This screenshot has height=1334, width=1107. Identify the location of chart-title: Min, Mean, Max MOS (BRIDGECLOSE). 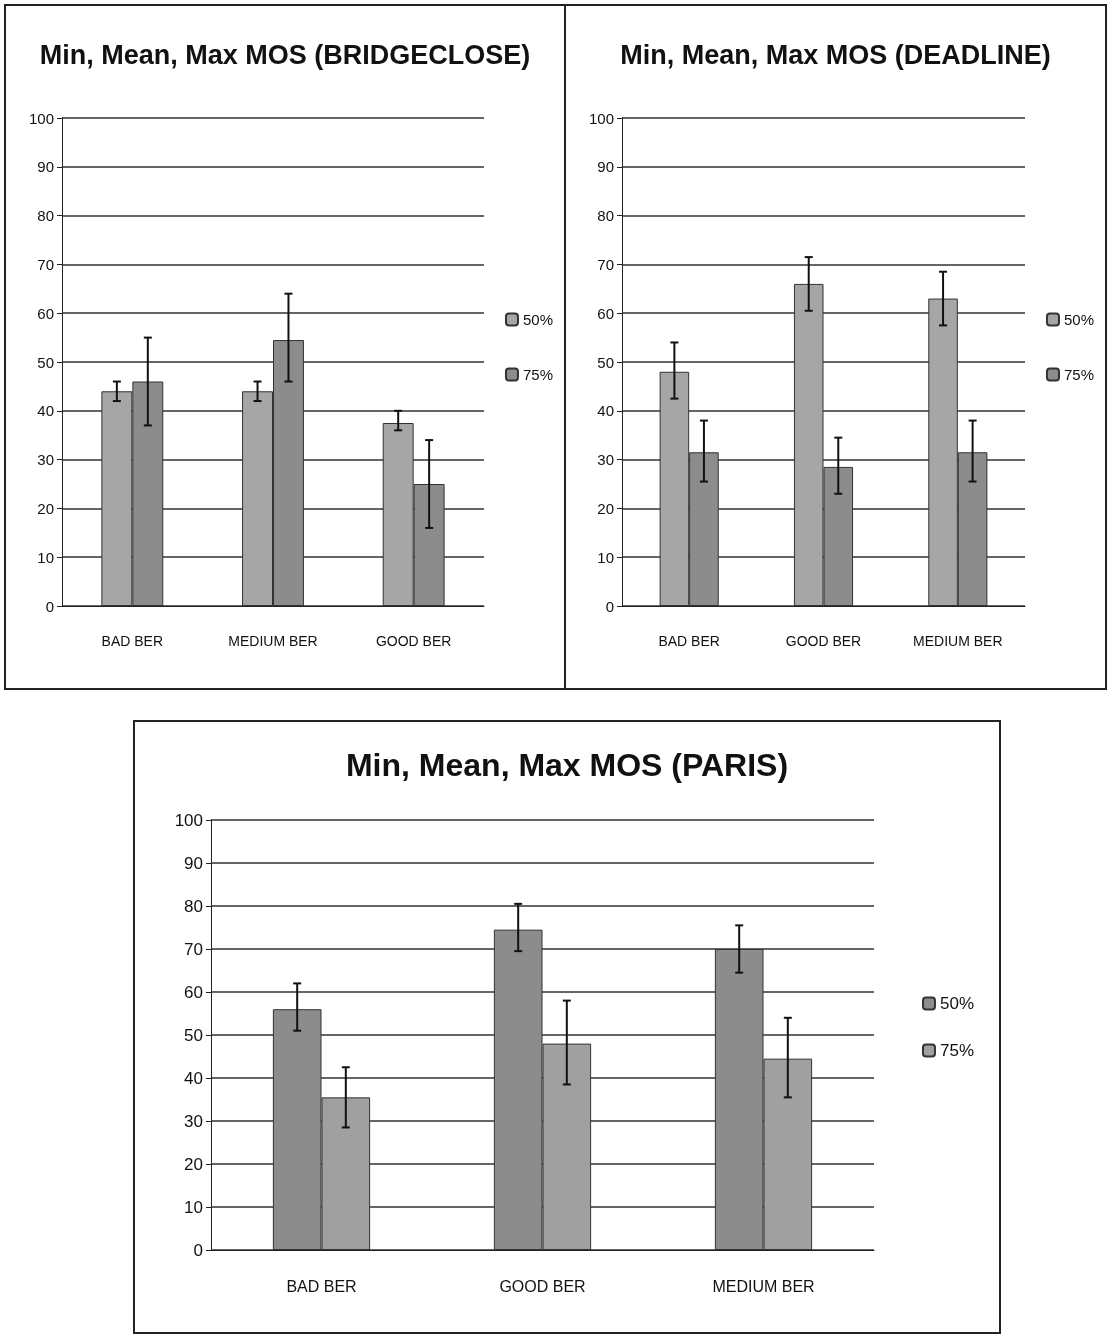
(285, 54).